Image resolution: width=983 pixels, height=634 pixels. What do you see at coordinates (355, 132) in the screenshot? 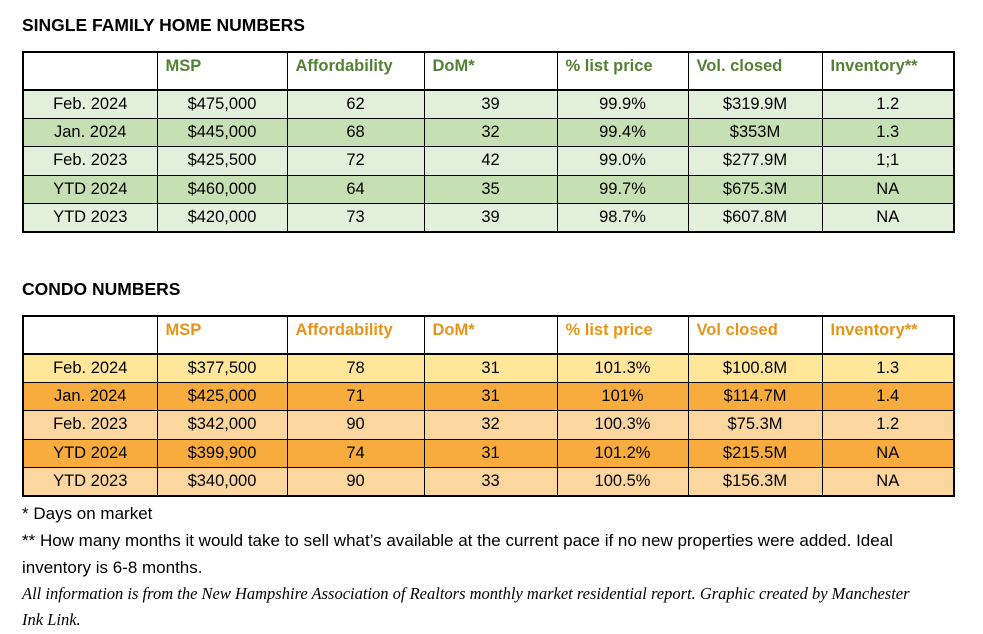
I see `table-cell: 68` at bounding box center [355, 132].